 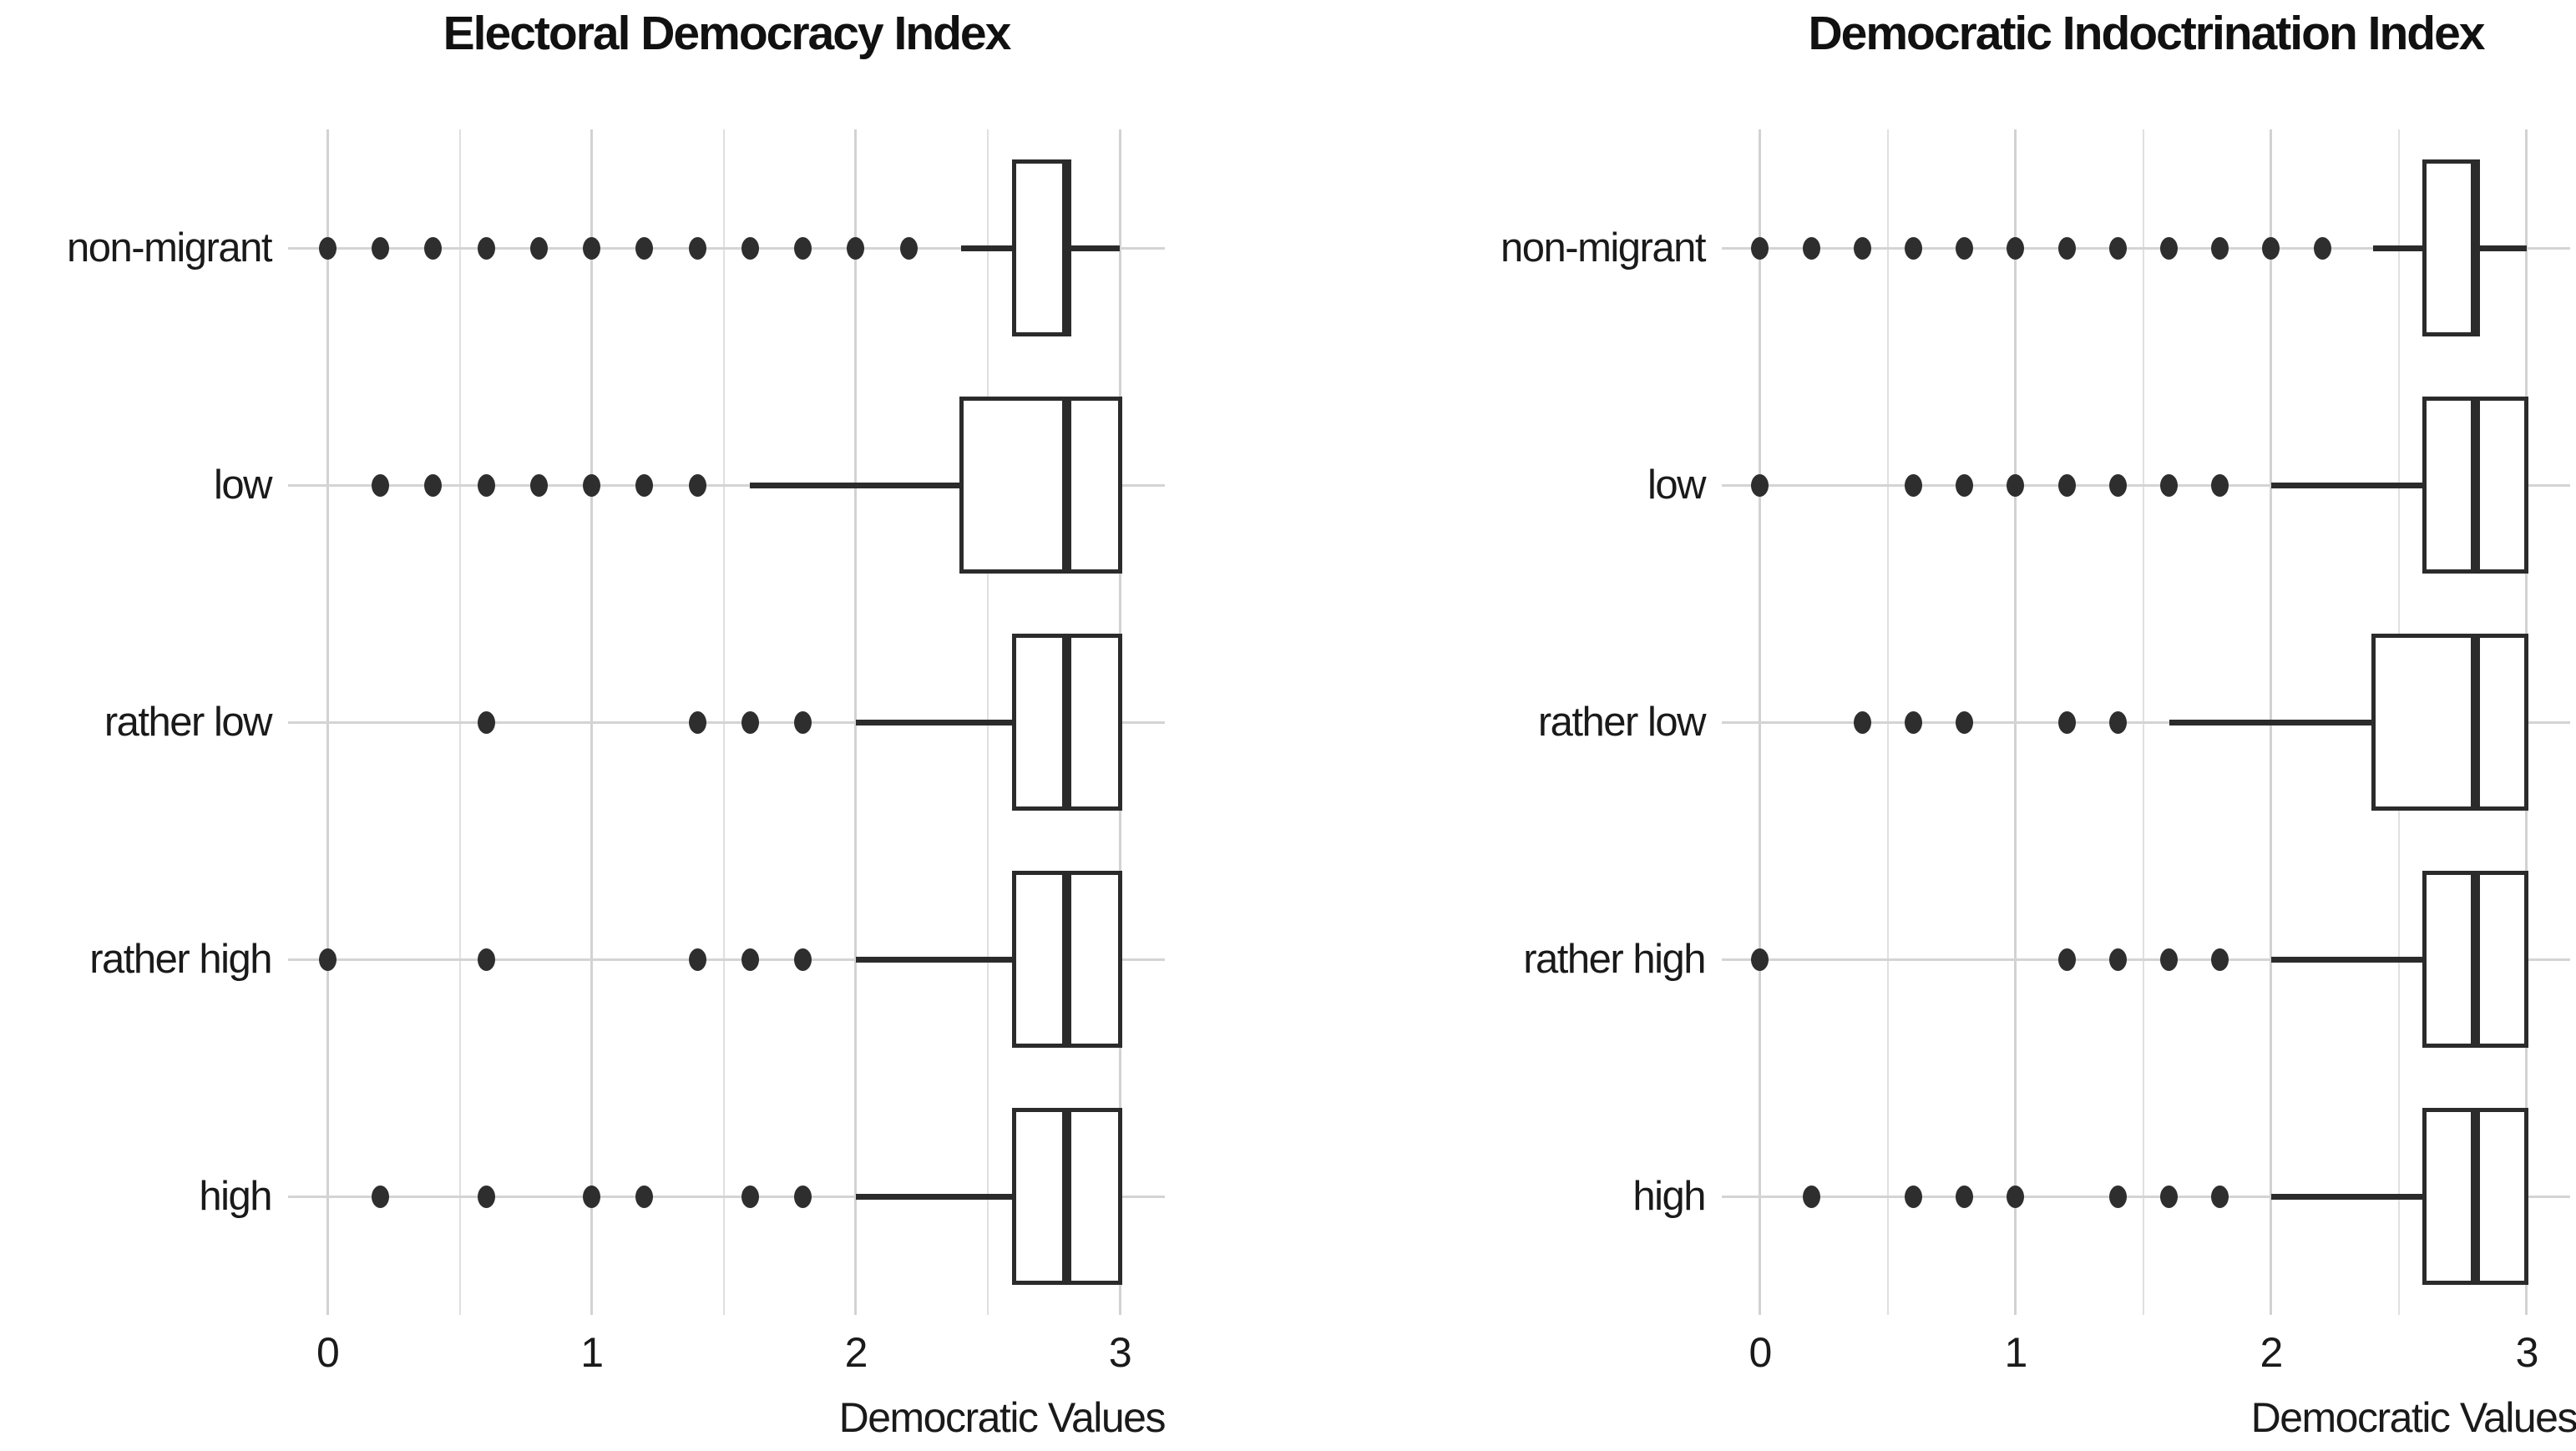 I want to click on y-axis-label-high: high, so click(x=235, y=1197).